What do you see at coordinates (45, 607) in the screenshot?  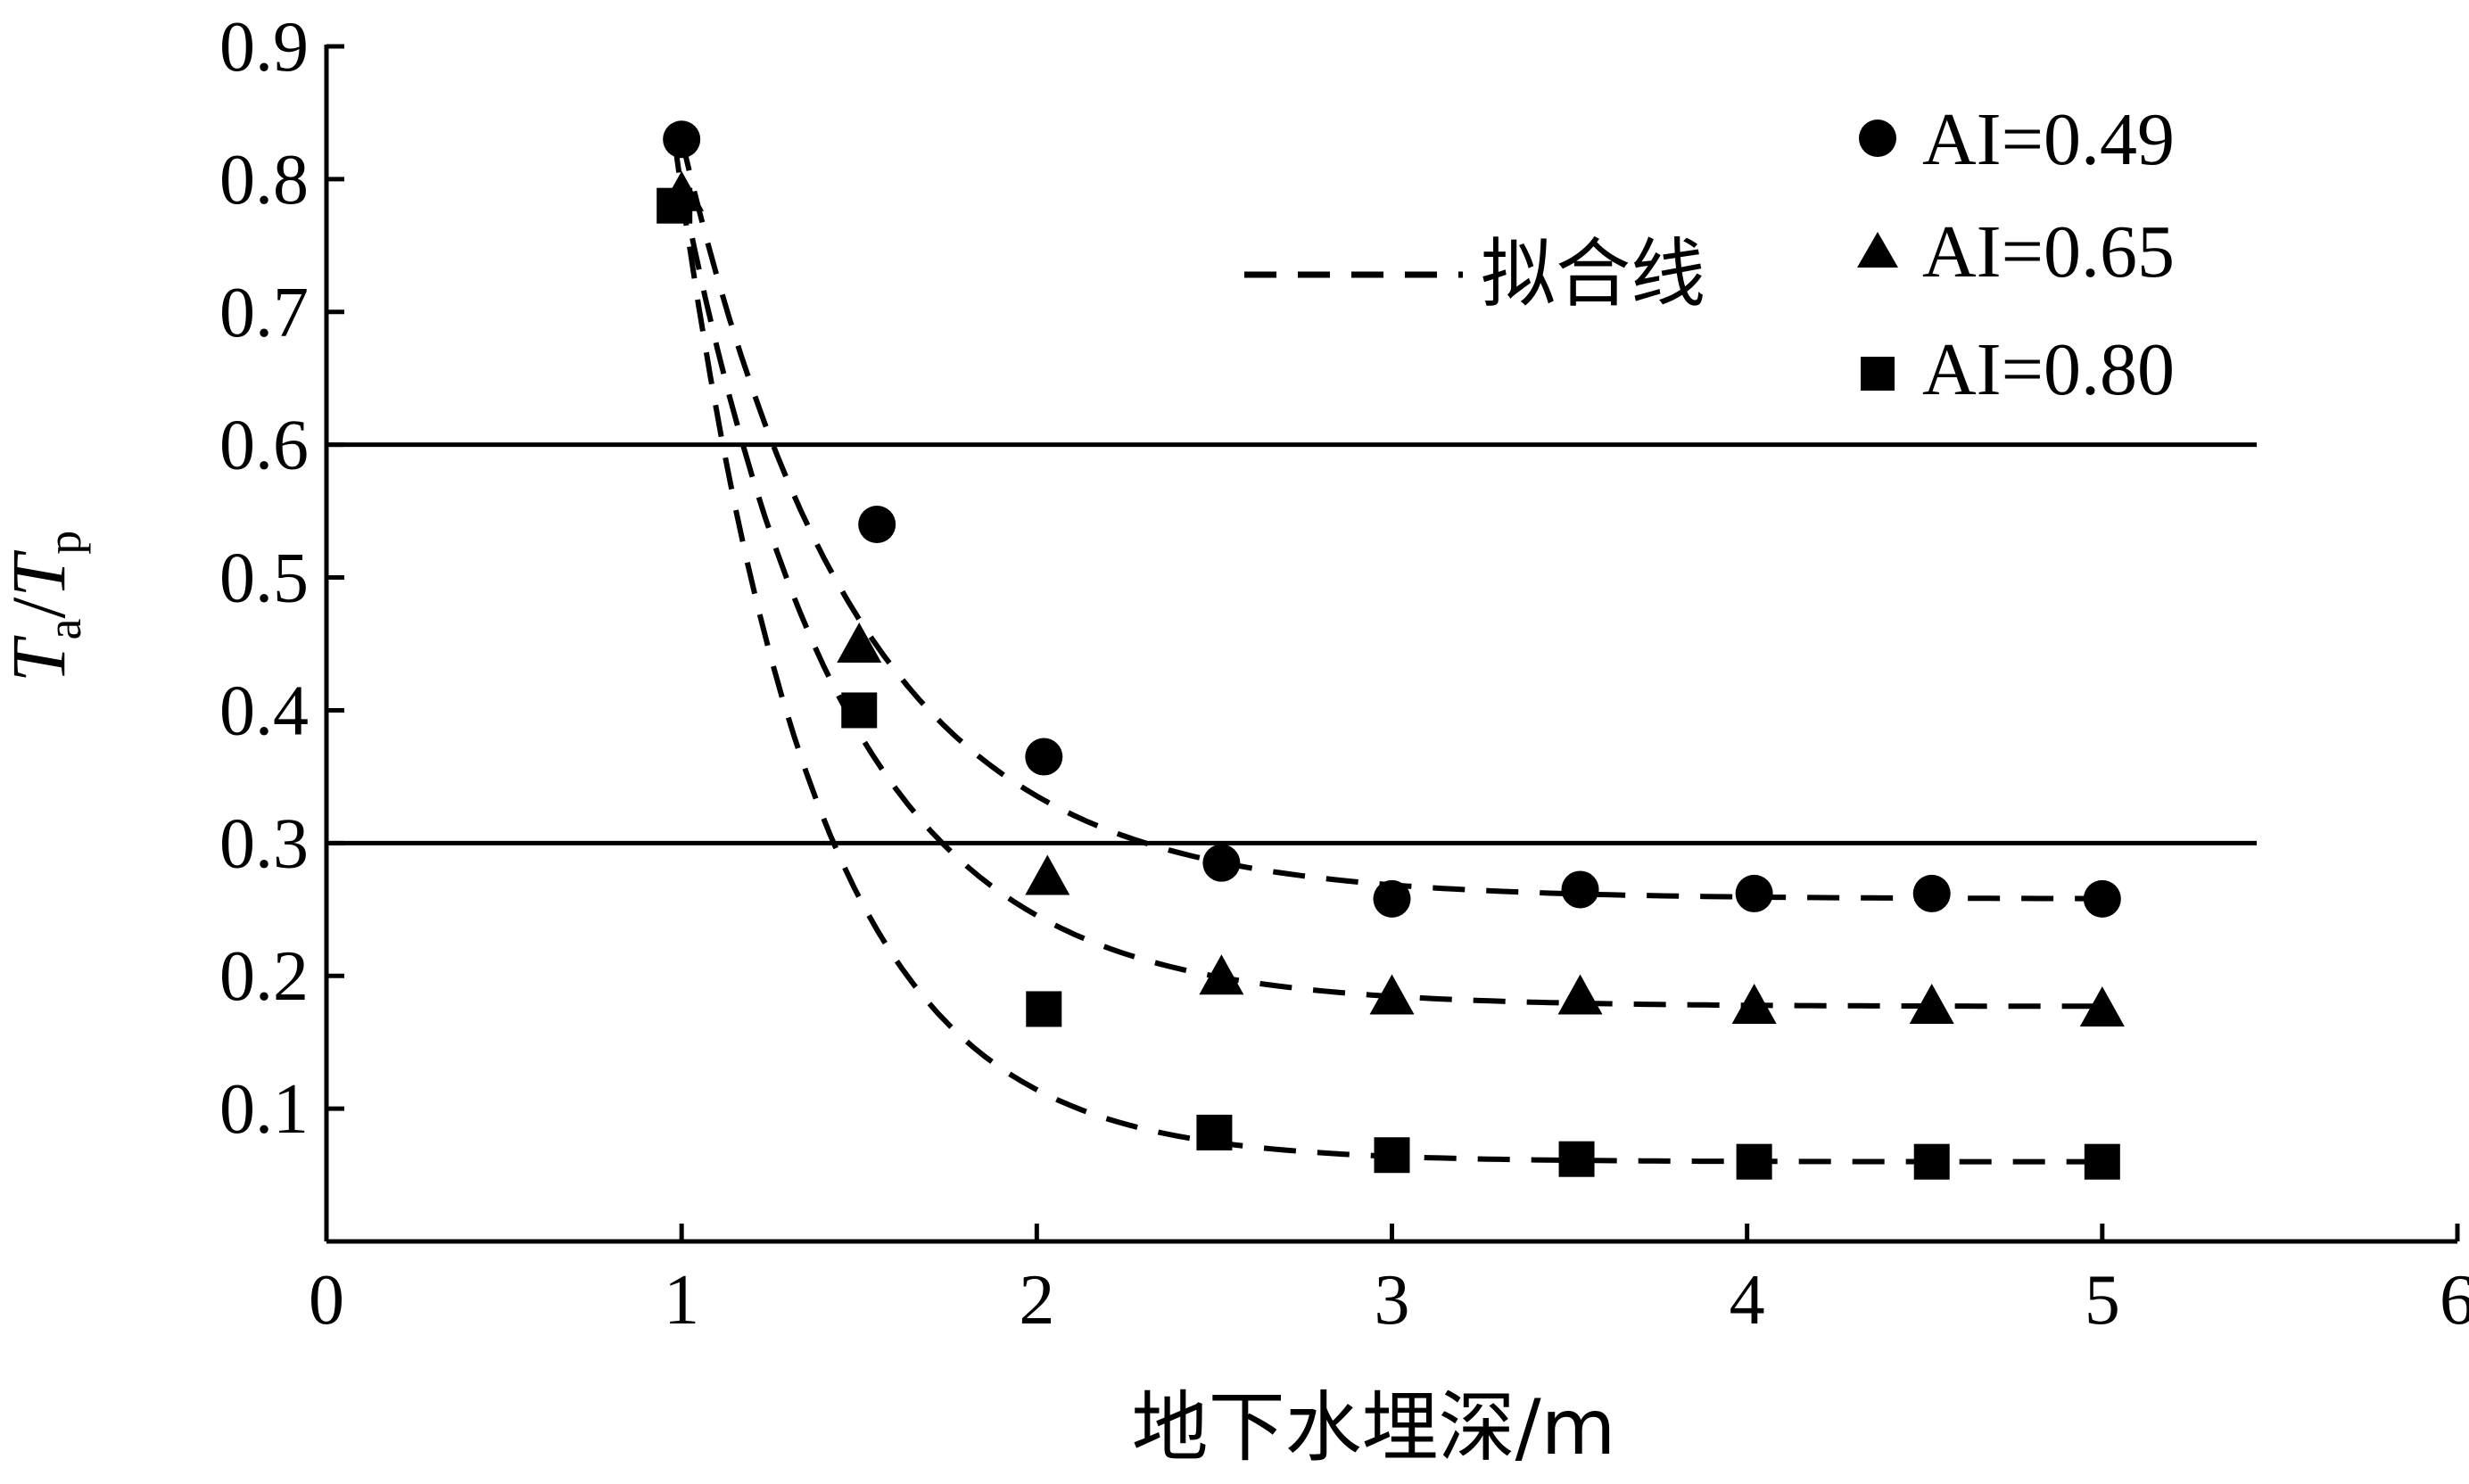 I see `y-axis-label: Ta/Tp` at bounding box center [45, 607].